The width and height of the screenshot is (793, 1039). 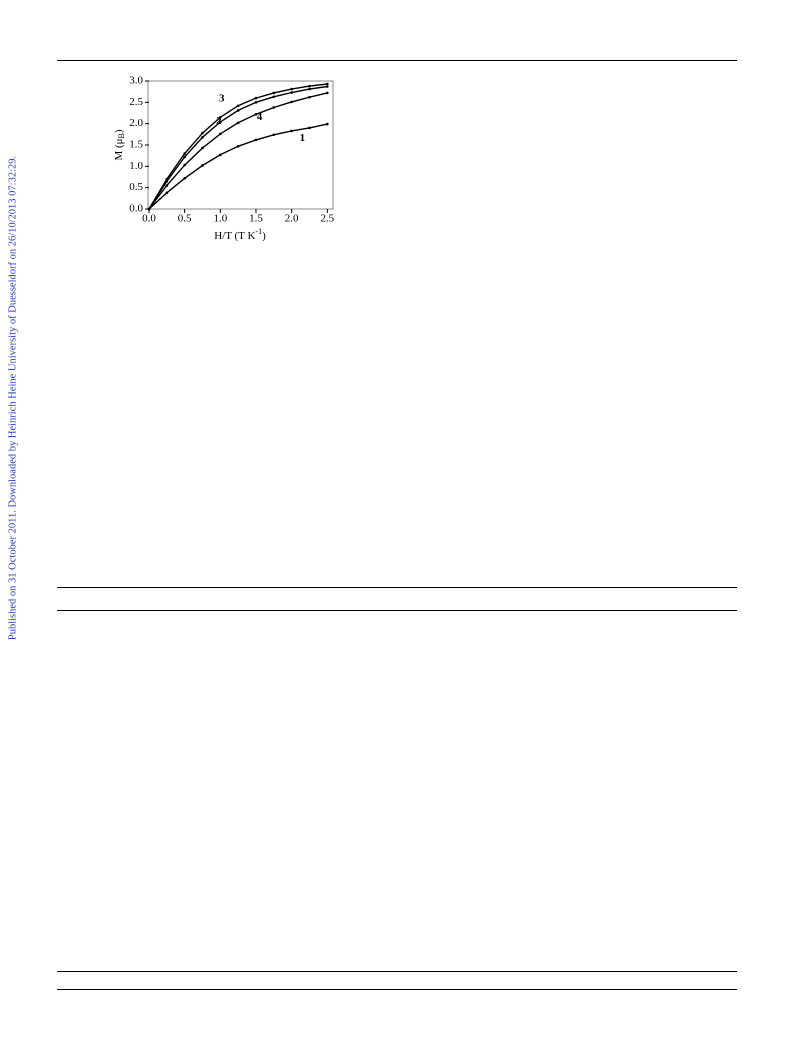 I want to click on curve-label: 4, so click(x=260, y=117).